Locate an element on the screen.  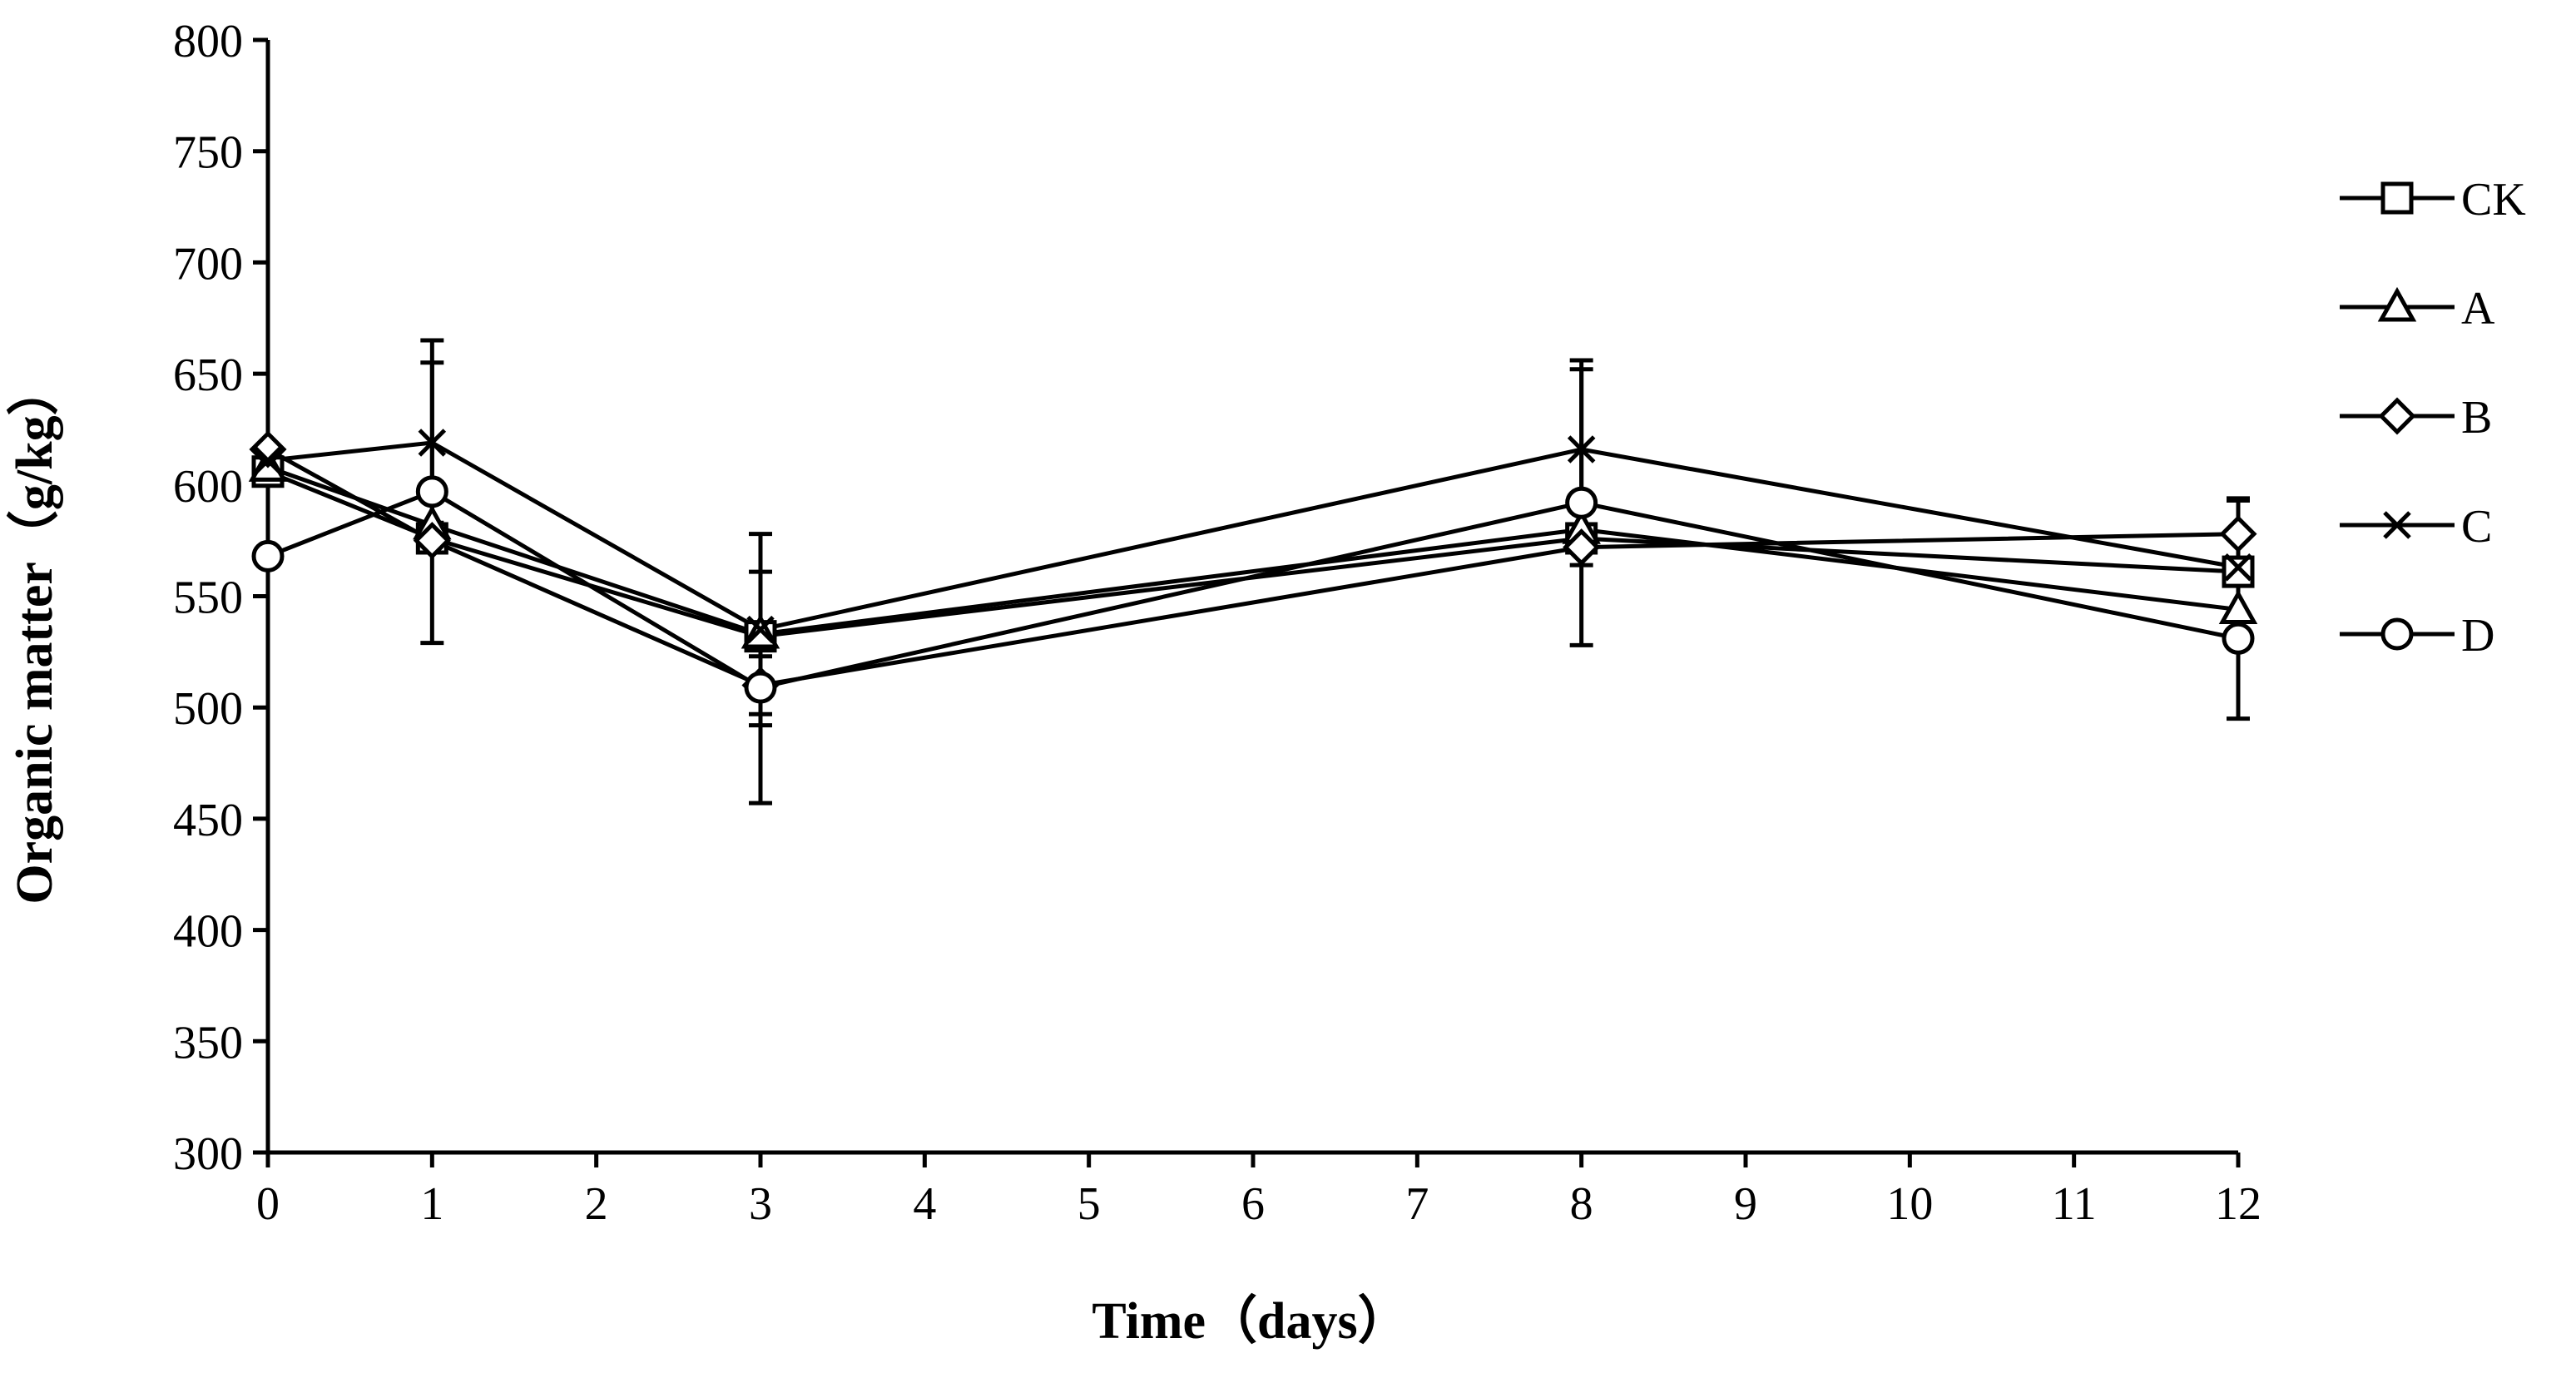
y-tick-label: 550 is located at coordinates (208, 599).